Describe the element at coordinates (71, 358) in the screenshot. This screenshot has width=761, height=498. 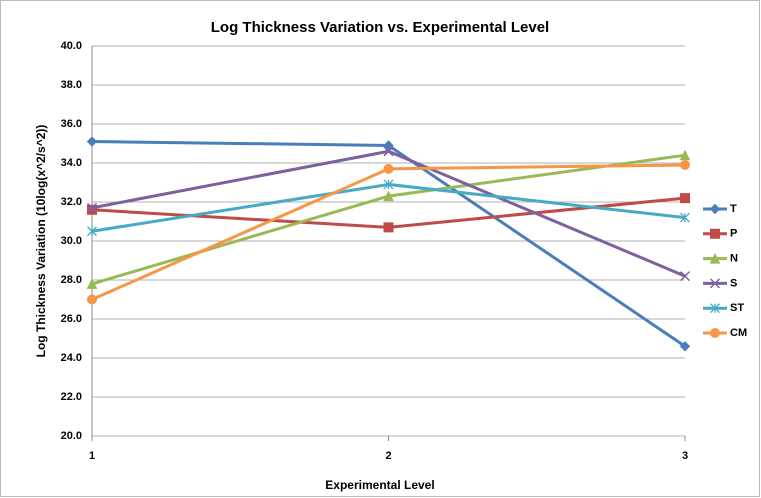
I see `y-tick-label: 24.0` at that location.